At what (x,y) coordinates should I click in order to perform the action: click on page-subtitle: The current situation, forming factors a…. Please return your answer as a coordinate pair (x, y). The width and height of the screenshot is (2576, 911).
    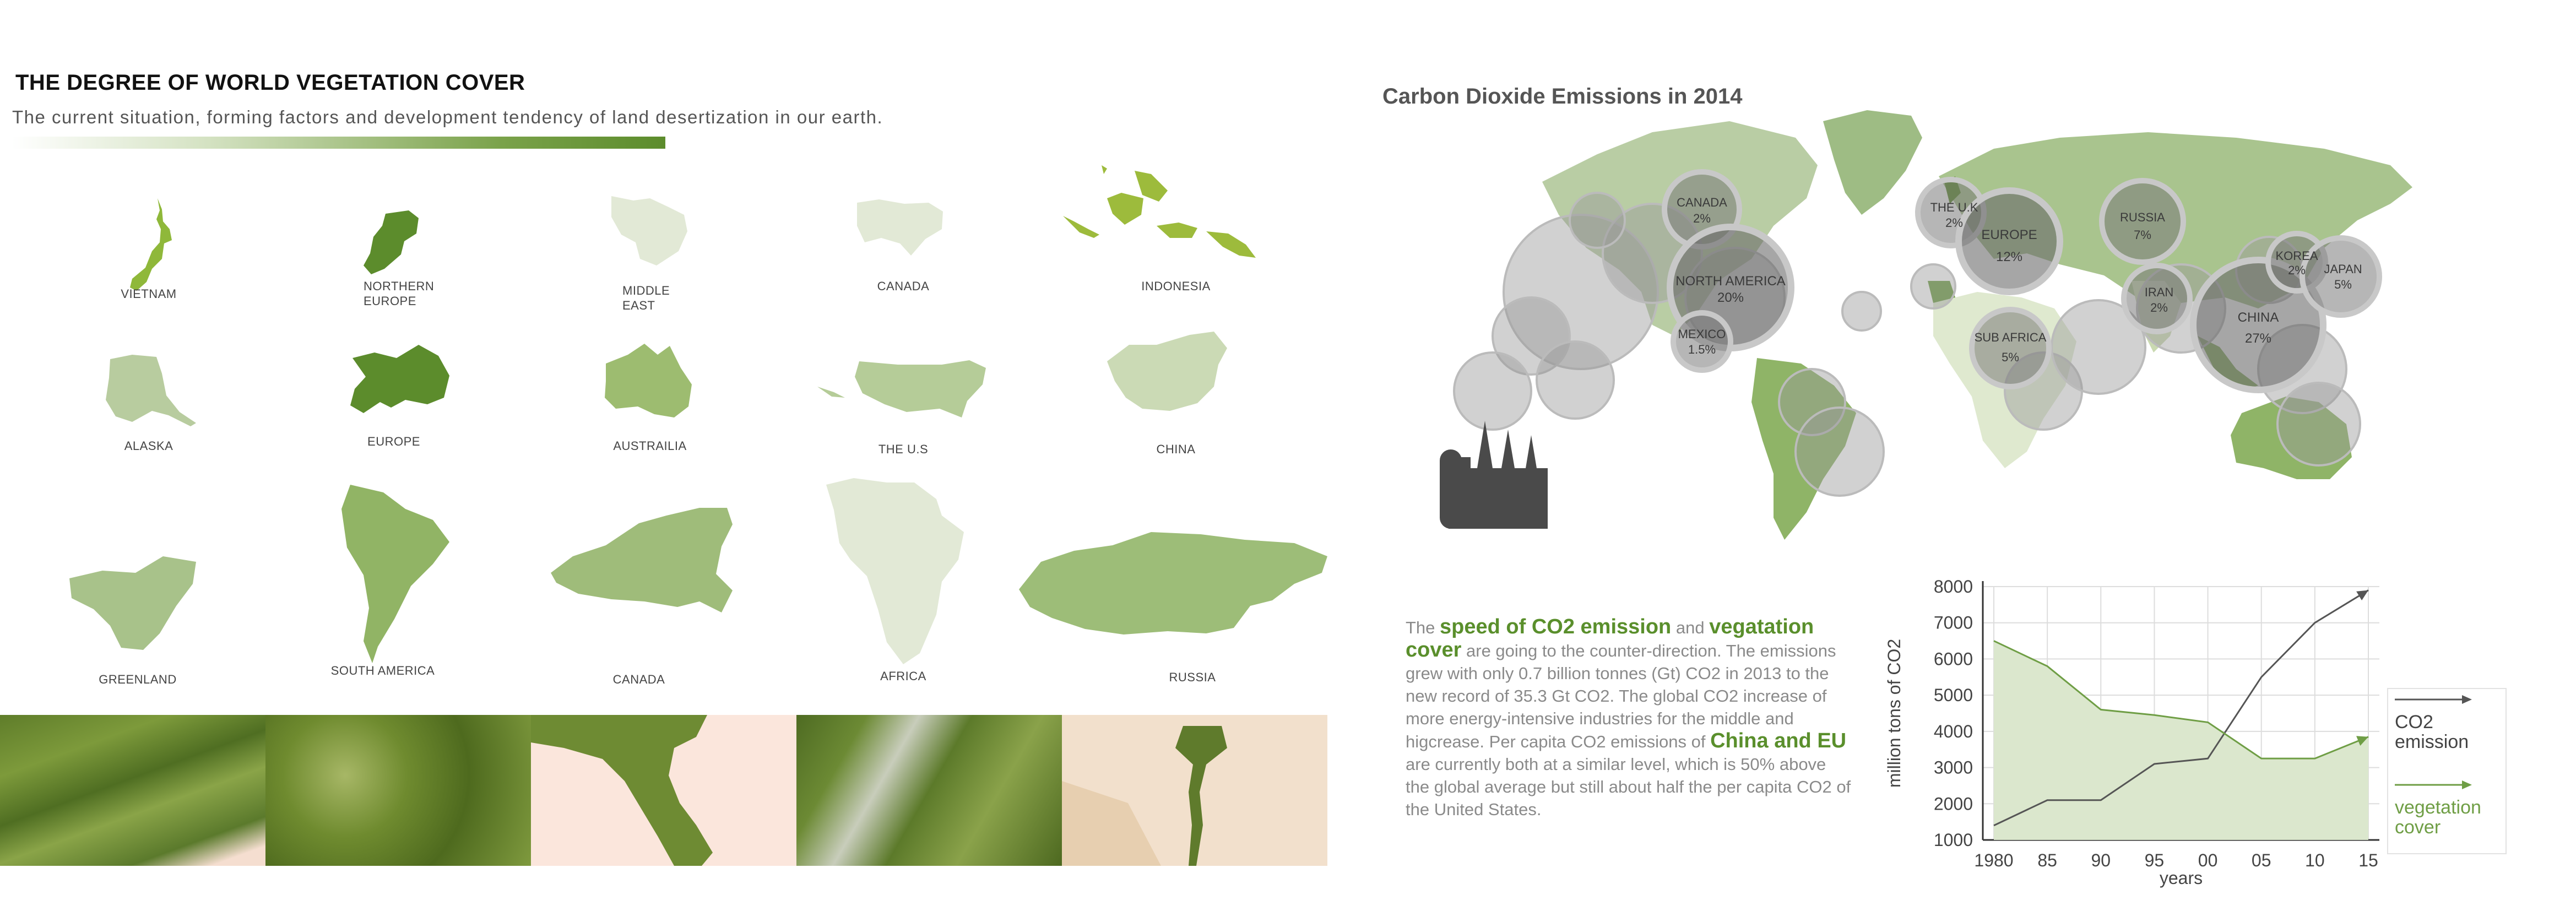
    Looking at the image, I should click on (447, 117).